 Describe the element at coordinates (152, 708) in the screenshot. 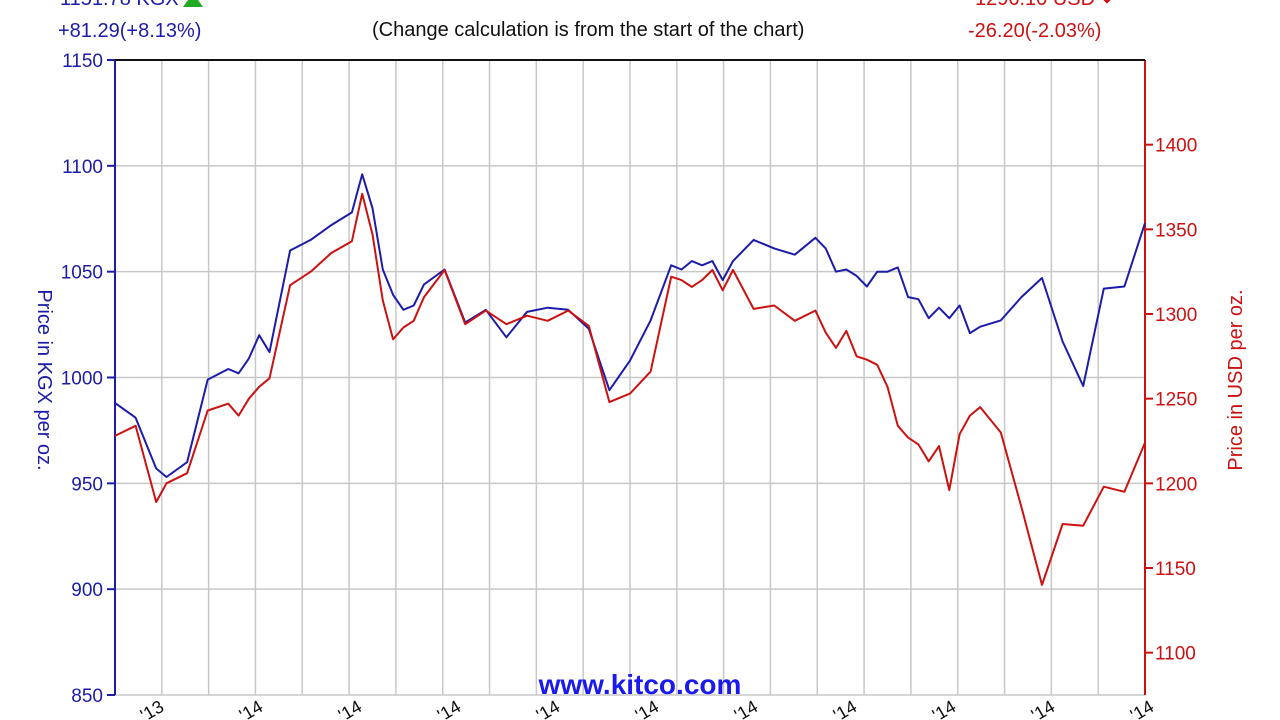

I see `x-tick-label: '13` at that location.